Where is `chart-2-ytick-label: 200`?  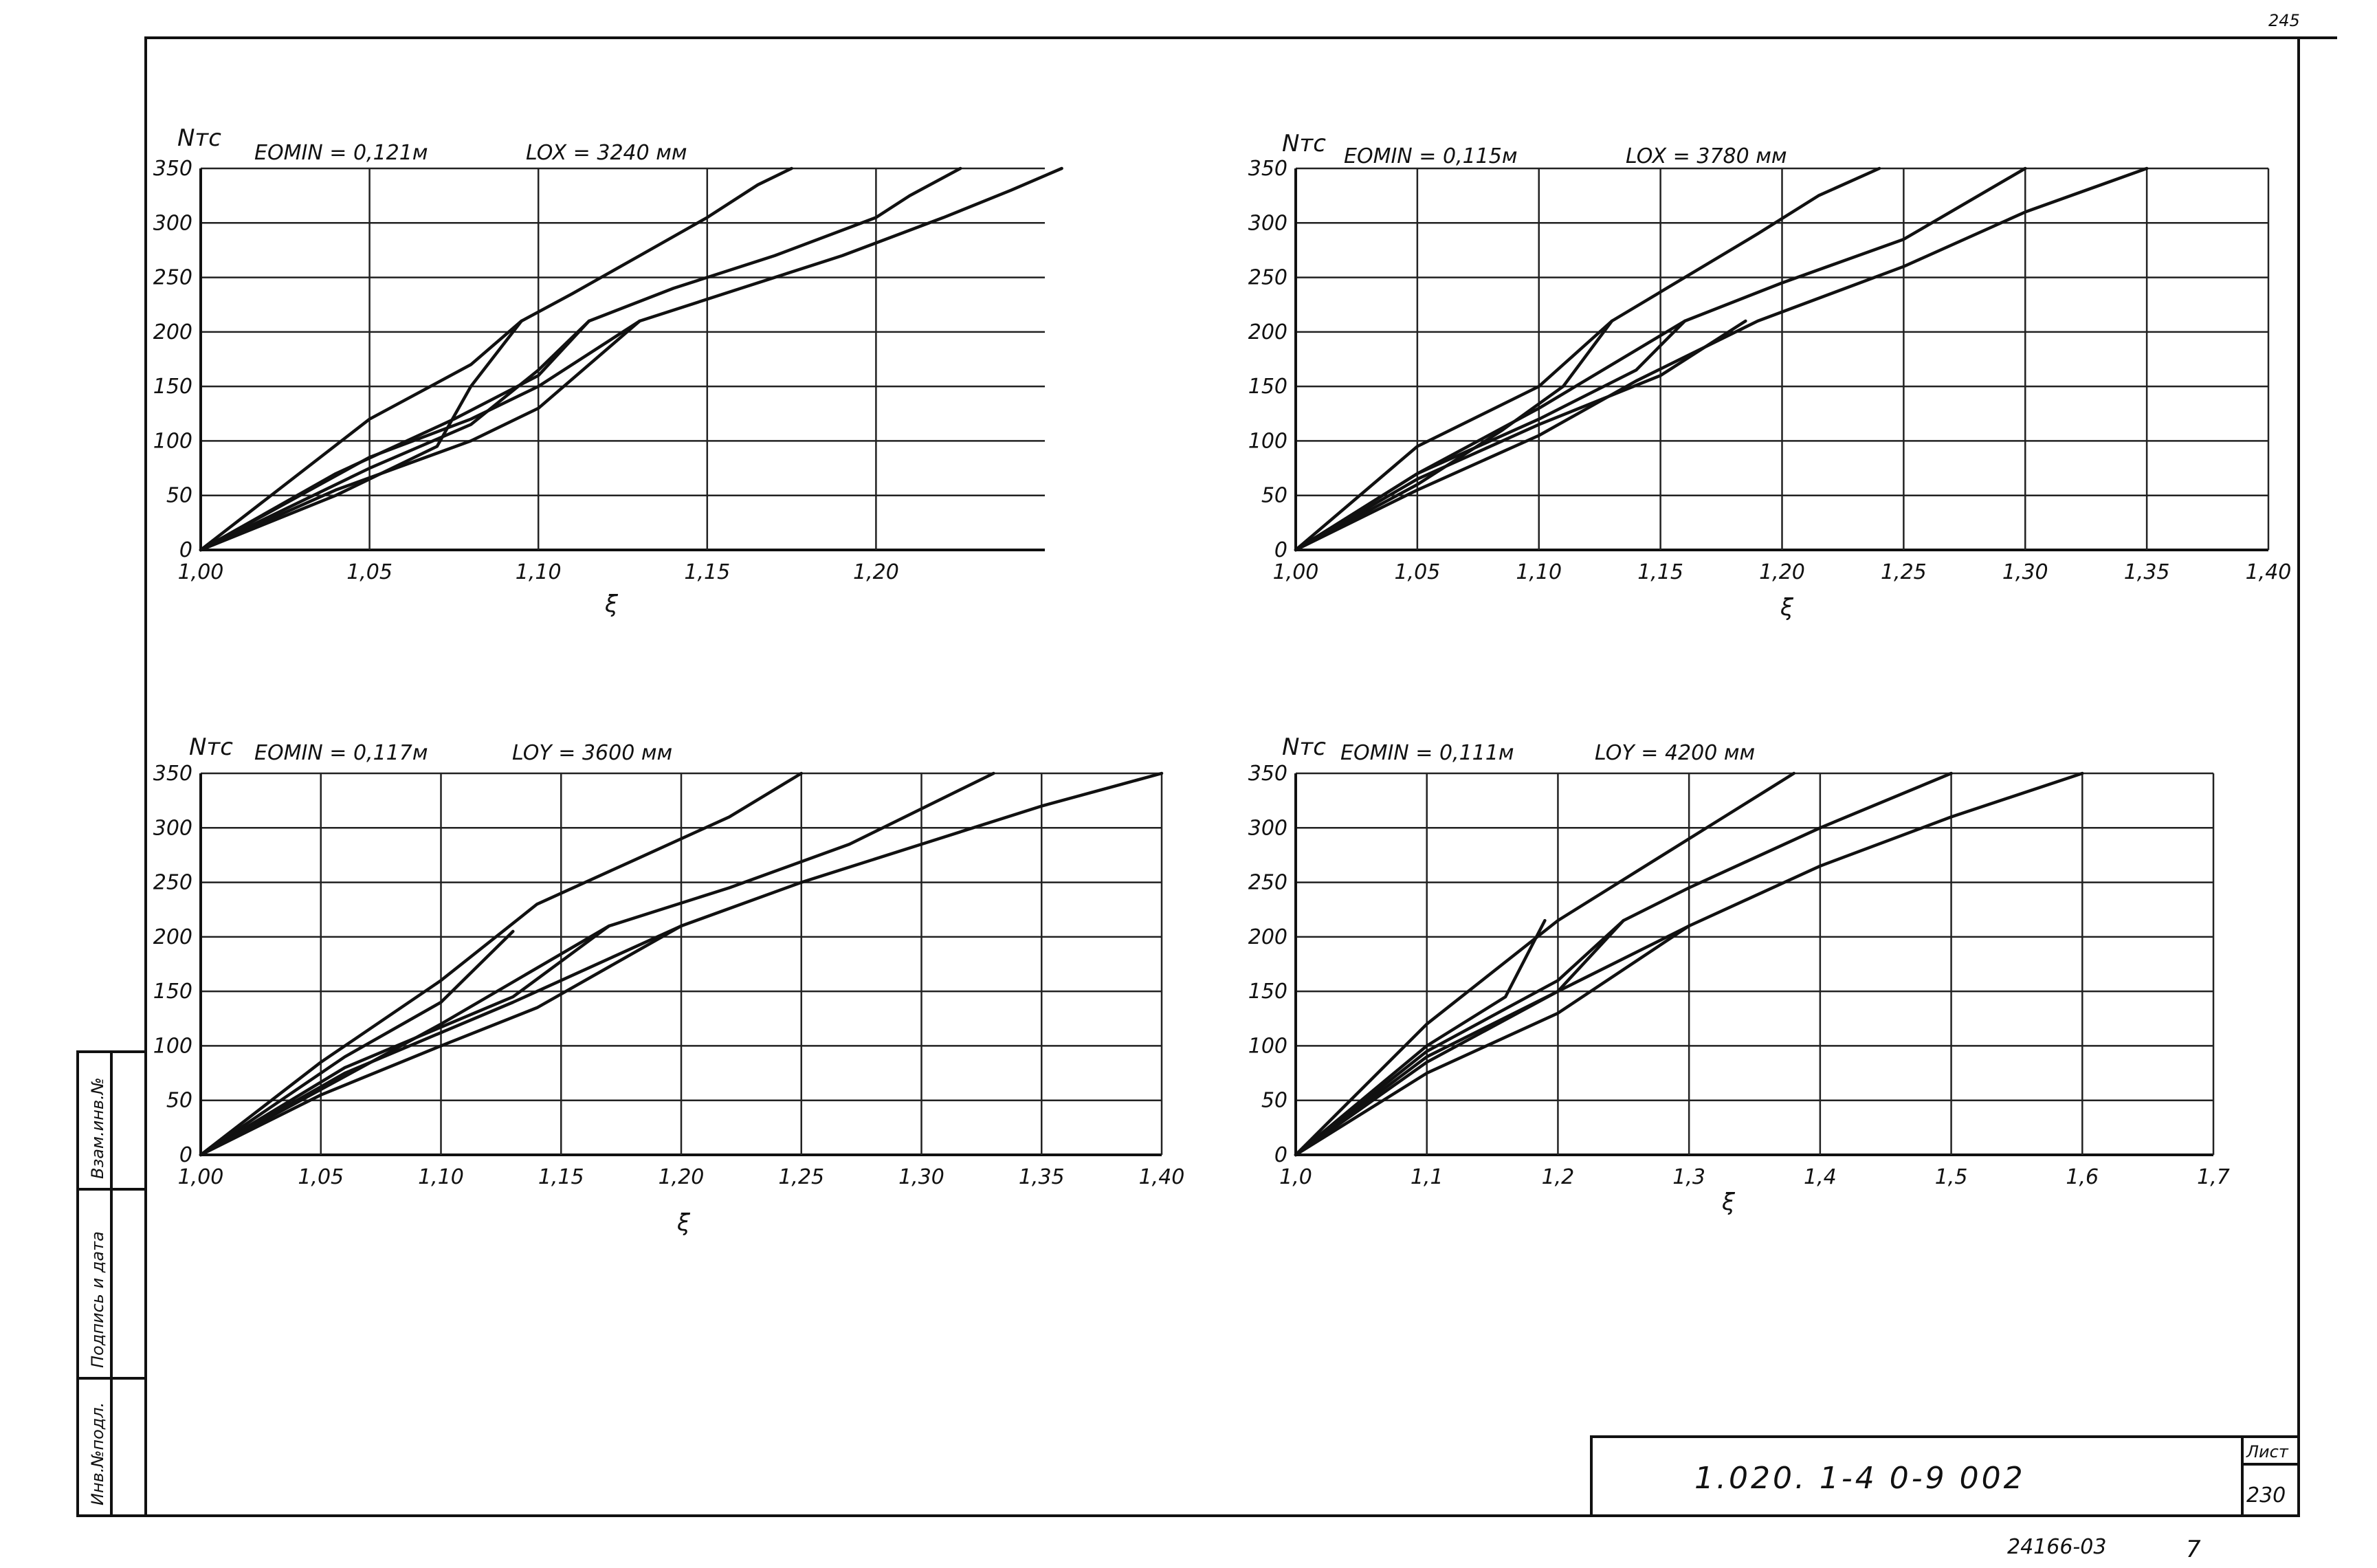
chart-2-ytick-label: 200 is located at coordinates (1267, 332).